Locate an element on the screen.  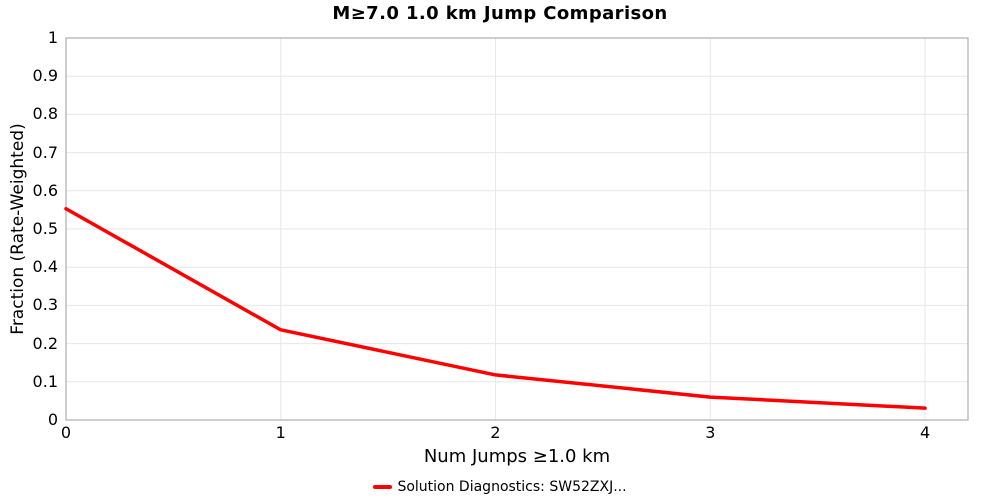
legend-line-swatch is located at coordinates (383, 487).